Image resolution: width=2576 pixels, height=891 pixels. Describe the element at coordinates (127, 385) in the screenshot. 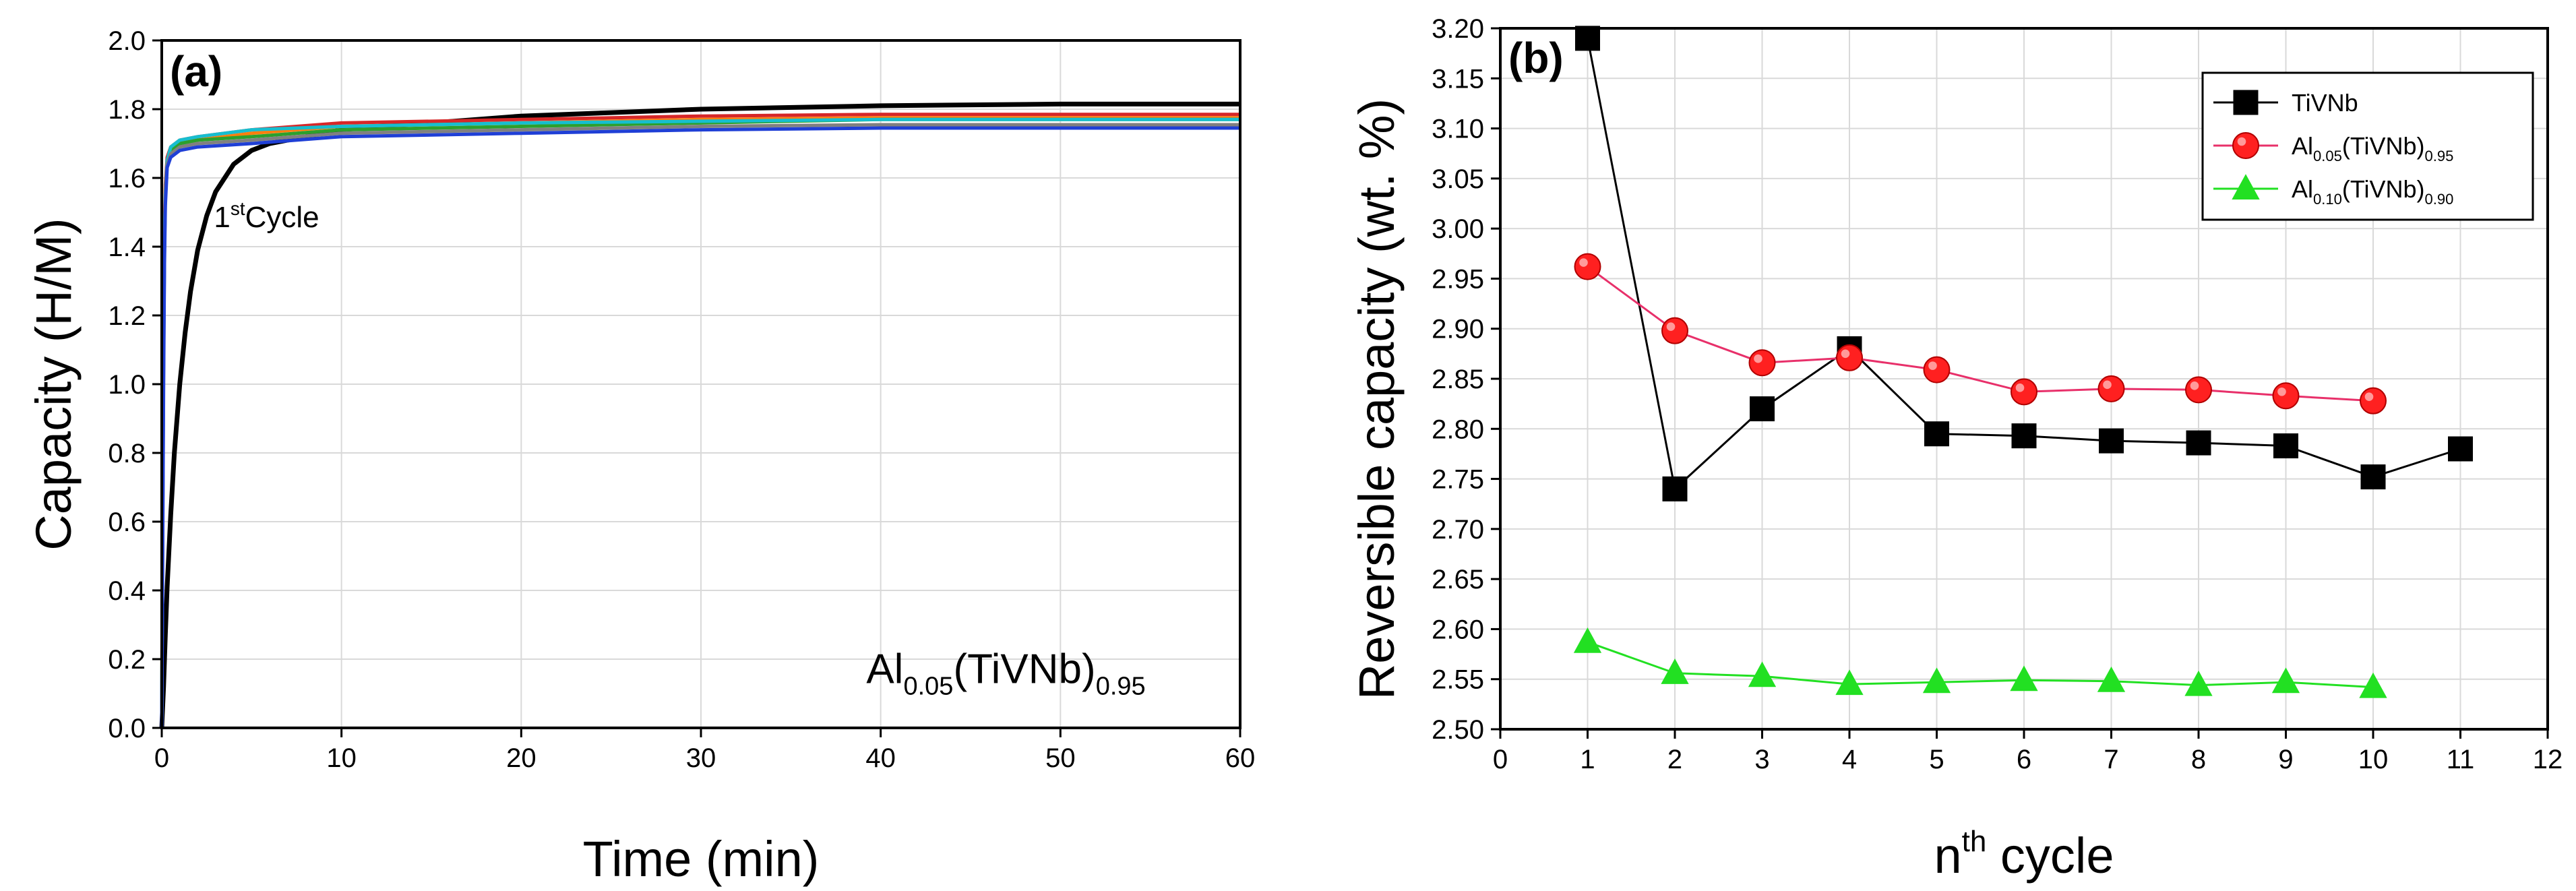

I see `a-ytick-label: 1.0` at that location.